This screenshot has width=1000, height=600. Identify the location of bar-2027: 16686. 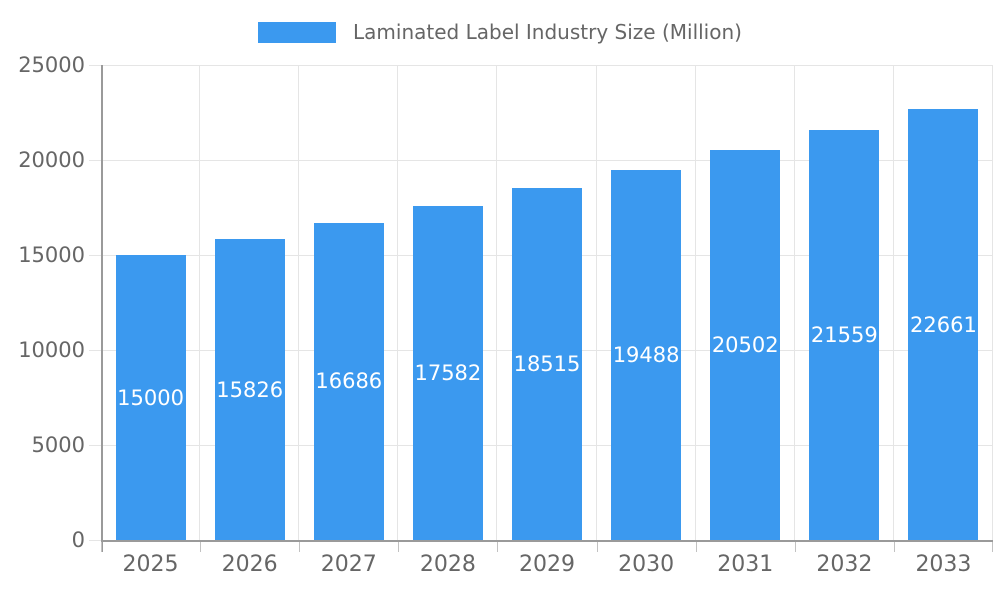
(348, 381).